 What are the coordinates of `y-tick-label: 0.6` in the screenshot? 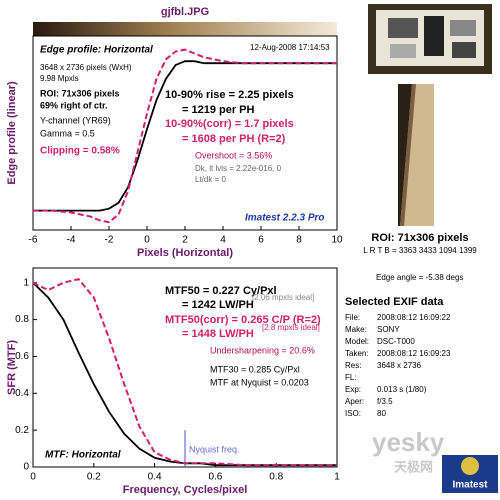 It's located at (22, 356).